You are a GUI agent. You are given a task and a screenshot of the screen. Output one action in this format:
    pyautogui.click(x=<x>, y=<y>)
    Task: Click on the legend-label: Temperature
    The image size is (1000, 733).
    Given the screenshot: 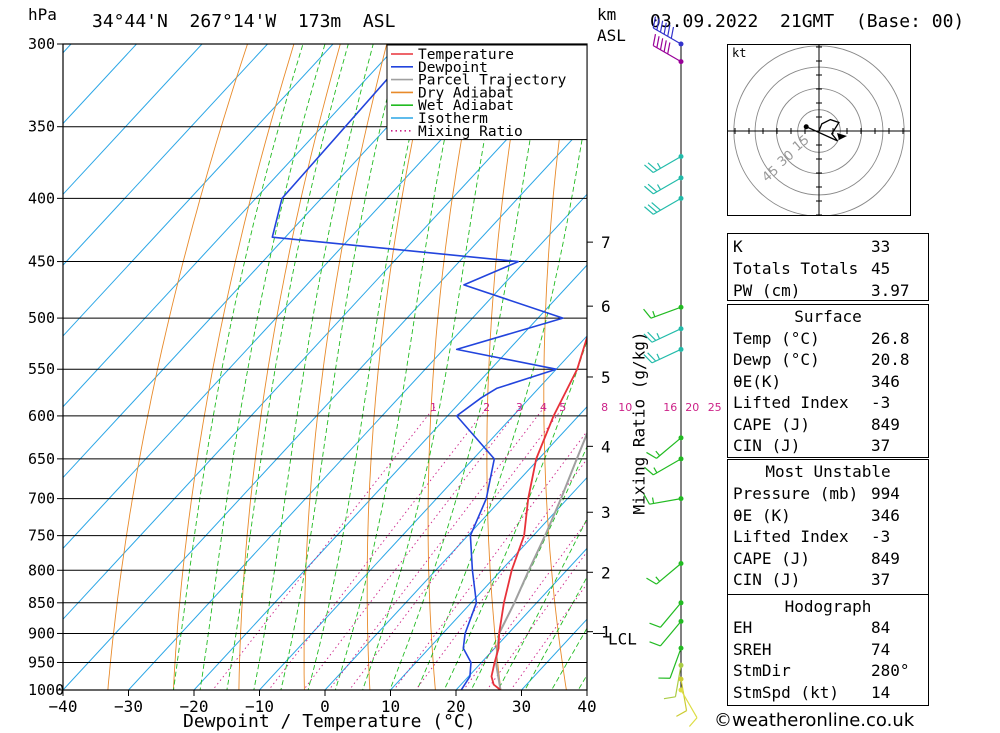 What is the action you would take?
    pyautogui.click(x=466, y=55)
    